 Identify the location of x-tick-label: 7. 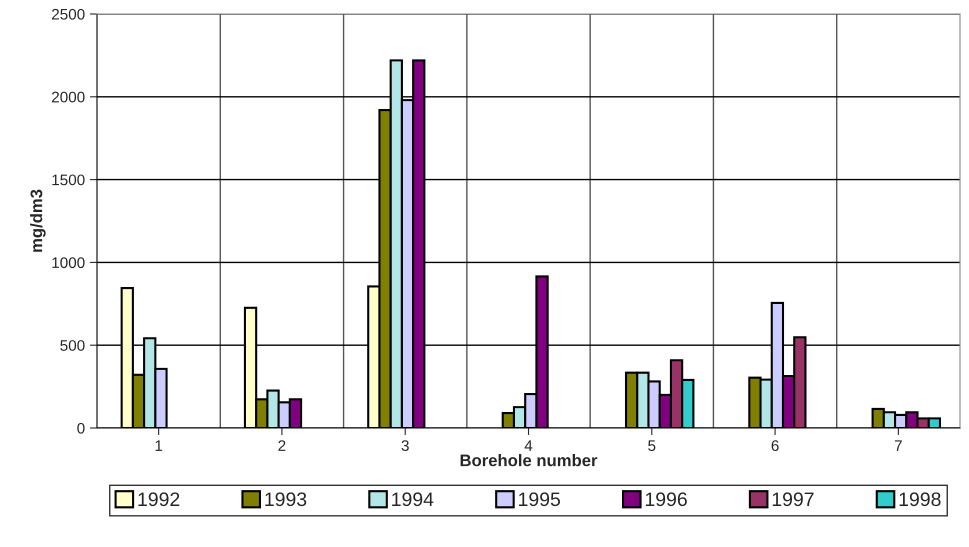
(898, 445).